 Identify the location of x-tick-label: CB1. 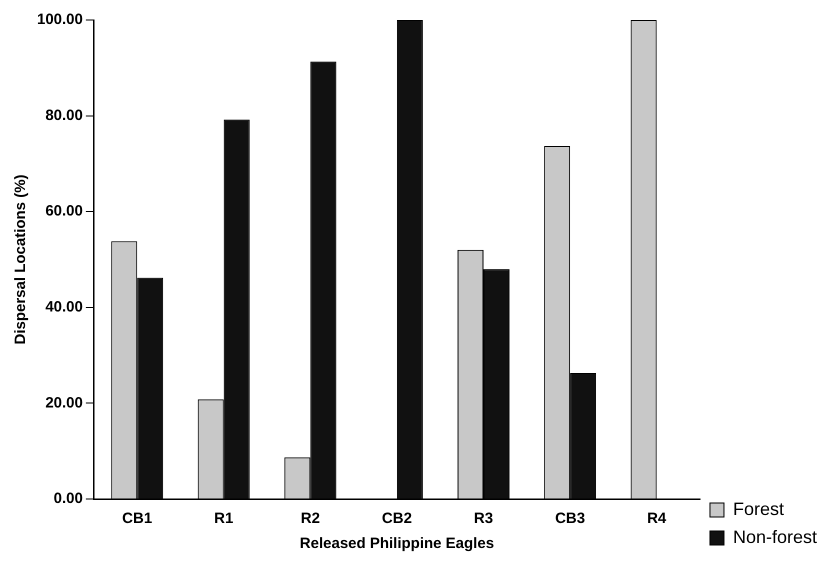
(137, 519).